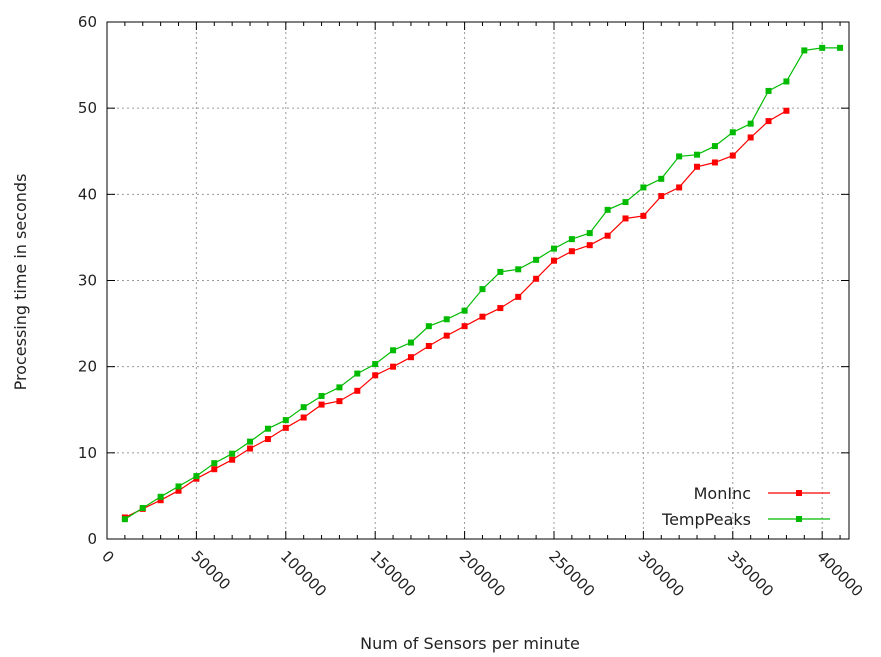  I want to click on legend-label: MonInc, so click(722, 493).